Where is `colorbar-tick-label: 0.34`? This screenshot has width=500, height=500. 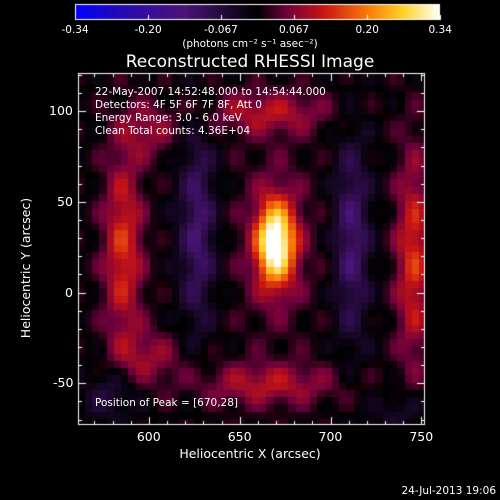
colorbar-tick-label: 0.34 is located at coordinates (440, 30).